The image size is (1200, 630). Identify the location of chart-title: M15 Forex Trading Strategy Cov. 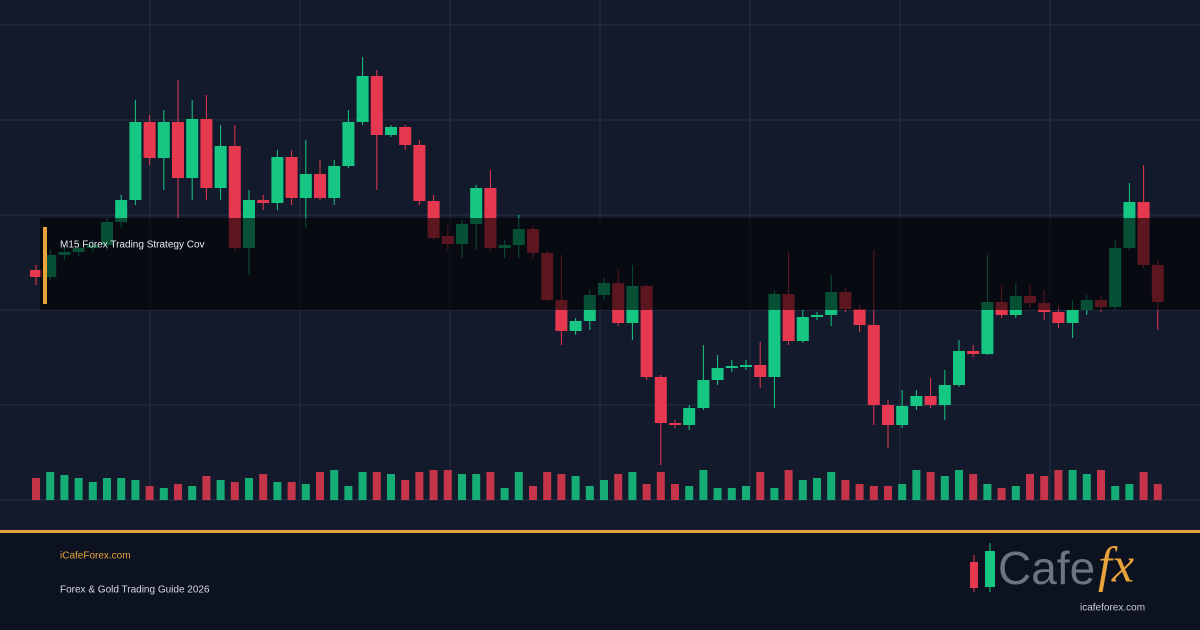
(132, 245).